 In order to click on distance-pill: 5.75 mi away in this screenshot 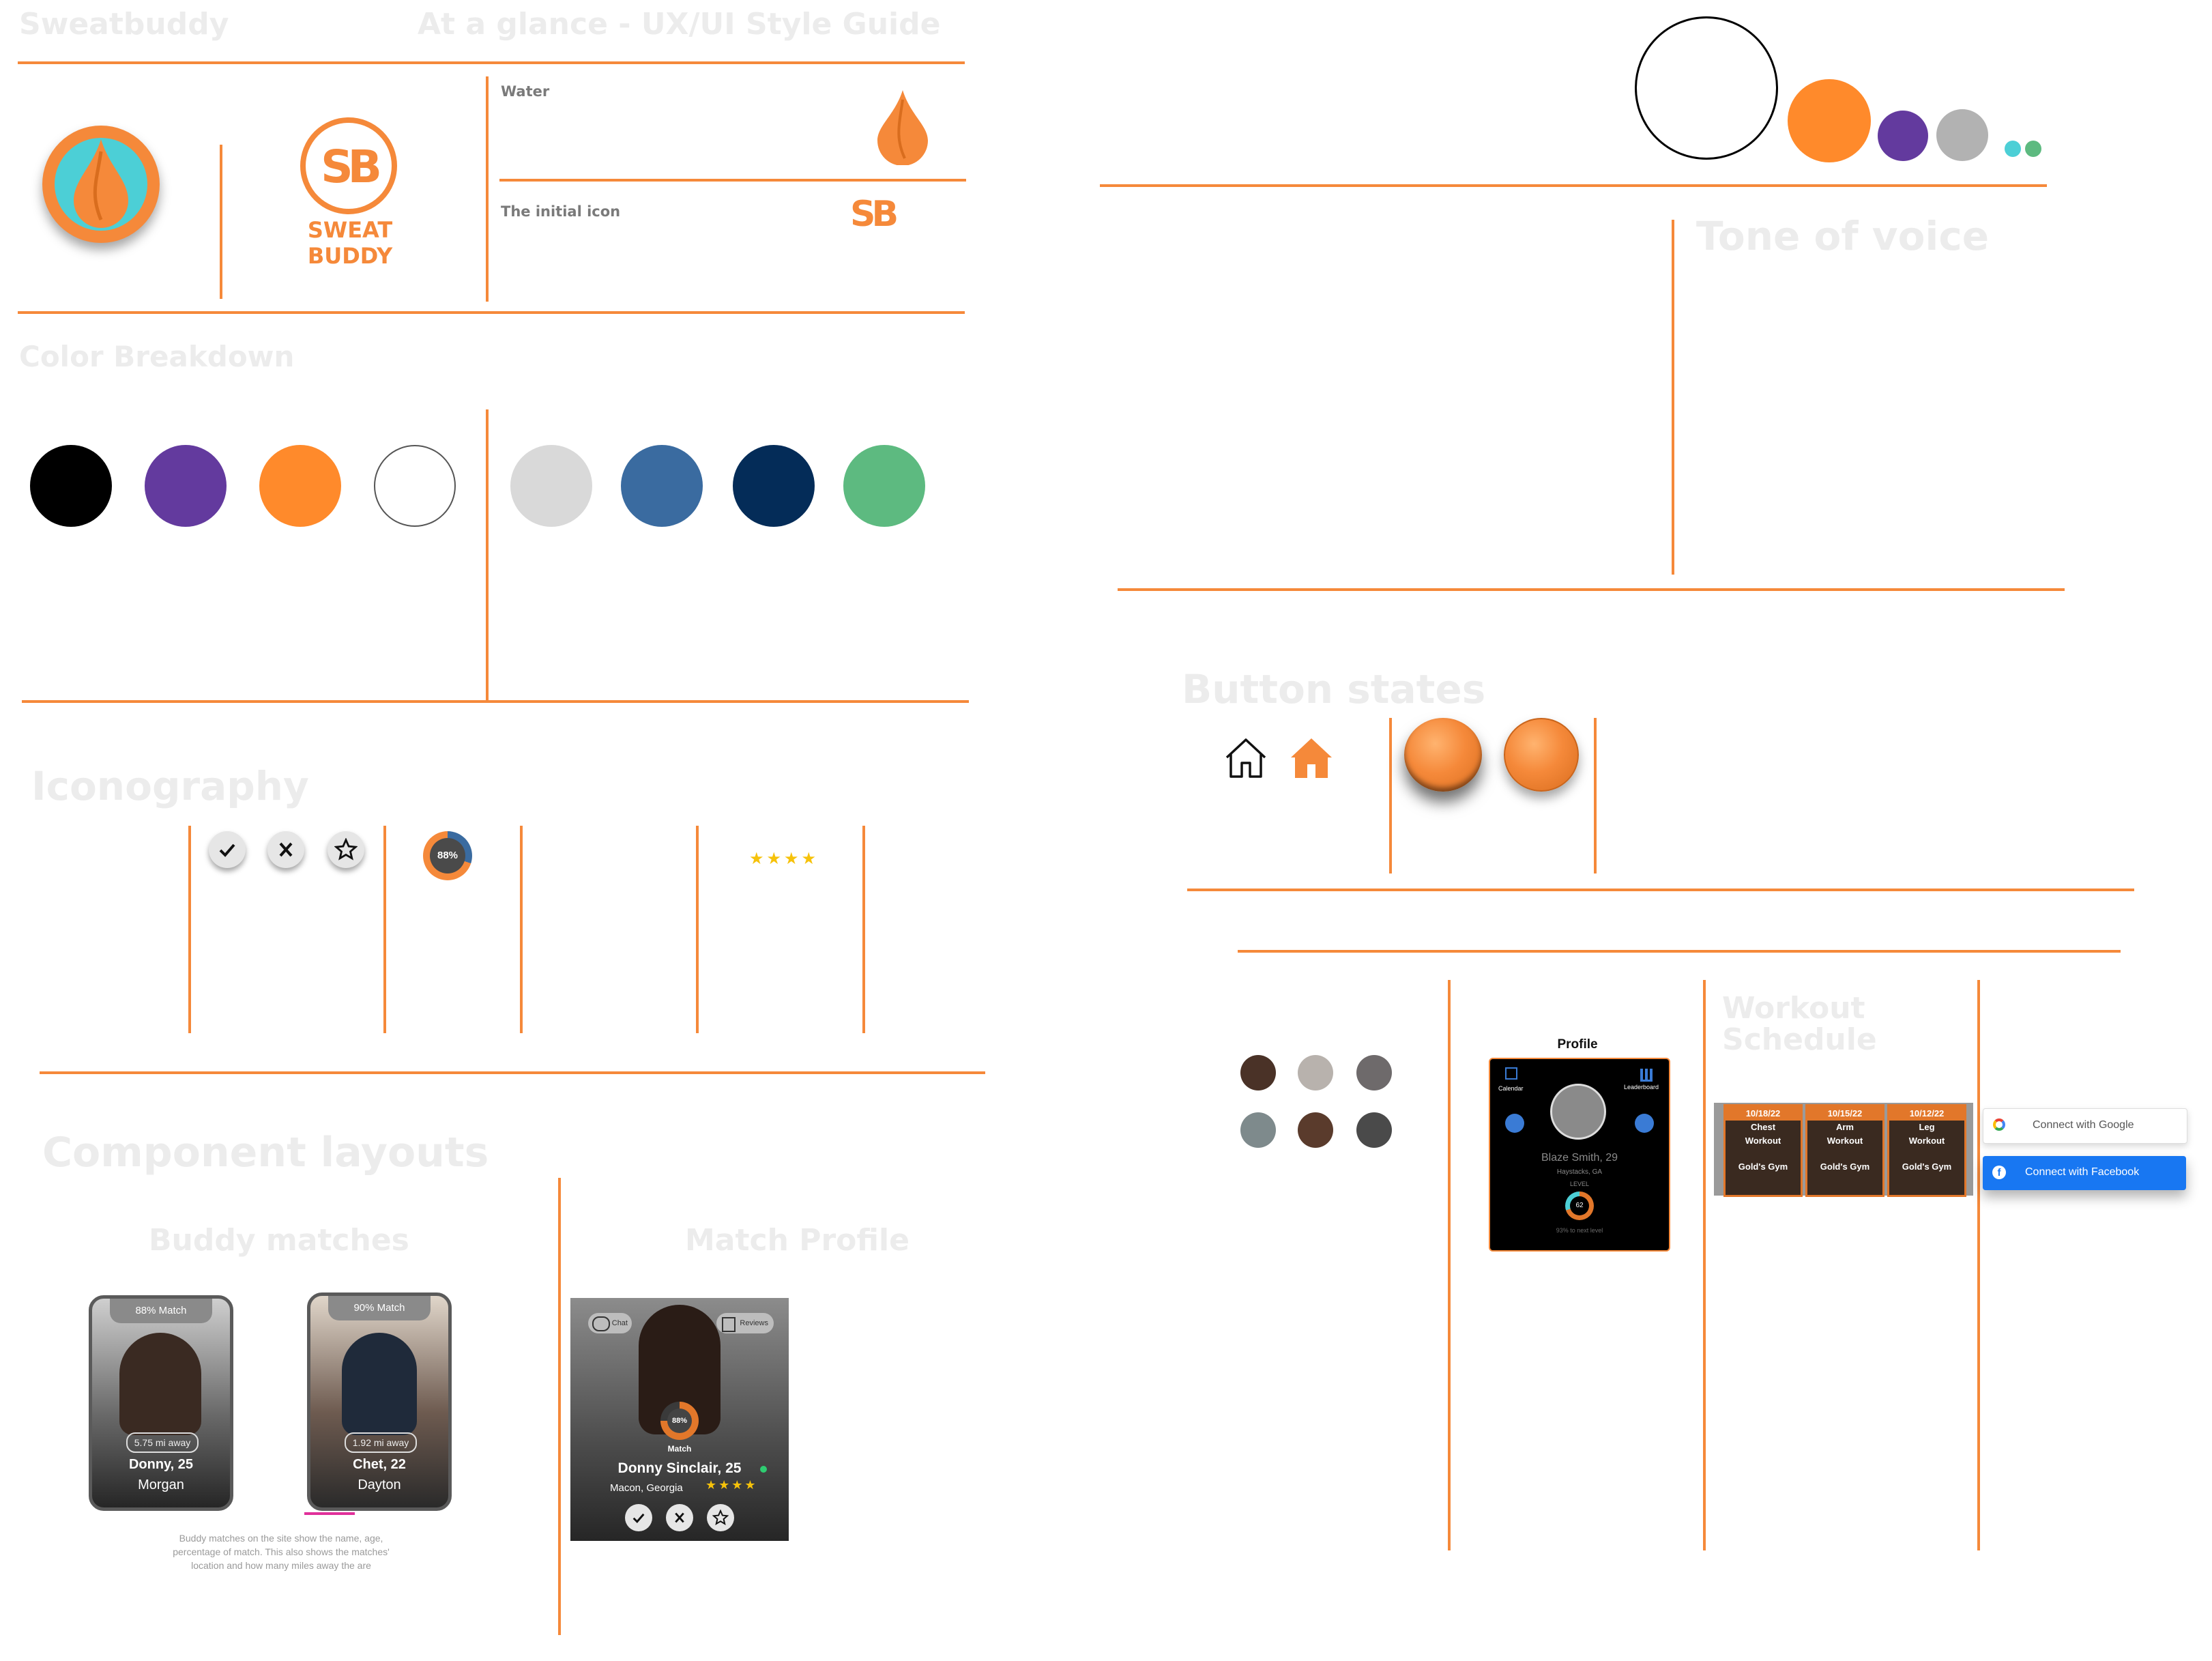, I will do `click(162, 1442)`.